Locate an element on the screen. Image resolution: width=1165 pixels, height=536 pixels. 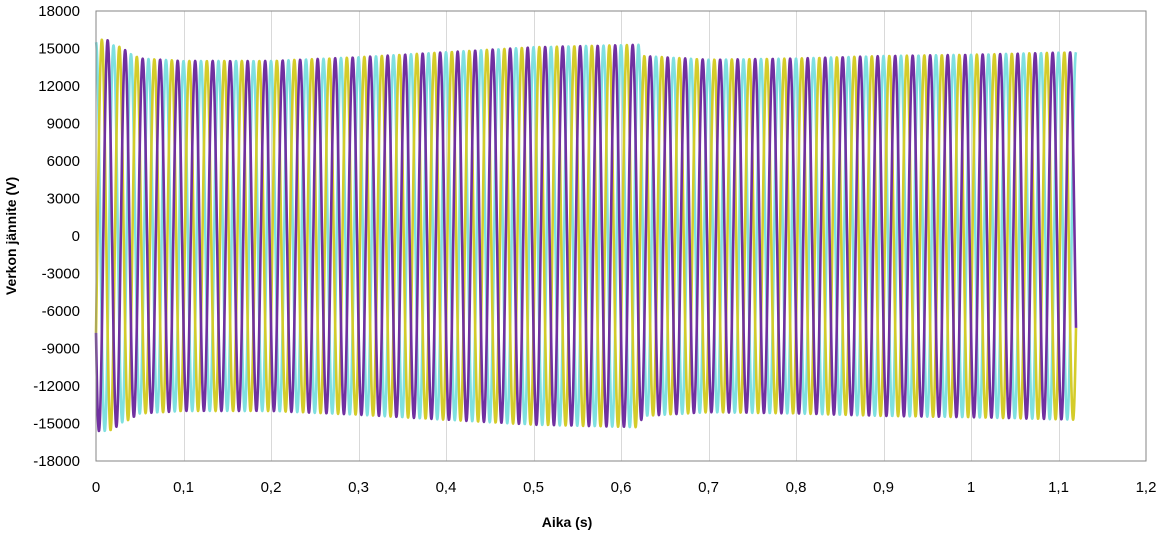
x-tick-label: 1,2 is located at coordinates (1146, 487).